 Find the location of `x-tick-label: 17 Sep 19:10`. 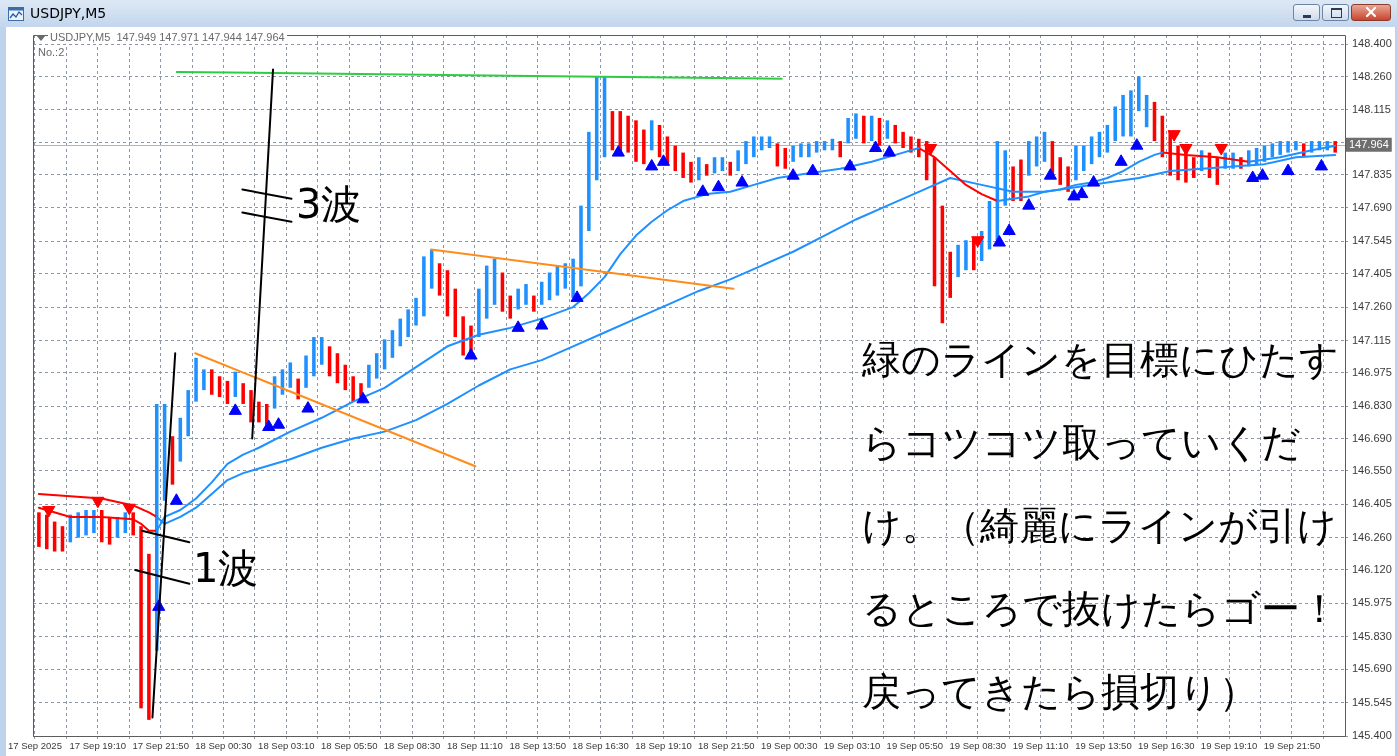

x-tick-label: 17 Sep 19:10 is located at coordinates (98, 746).